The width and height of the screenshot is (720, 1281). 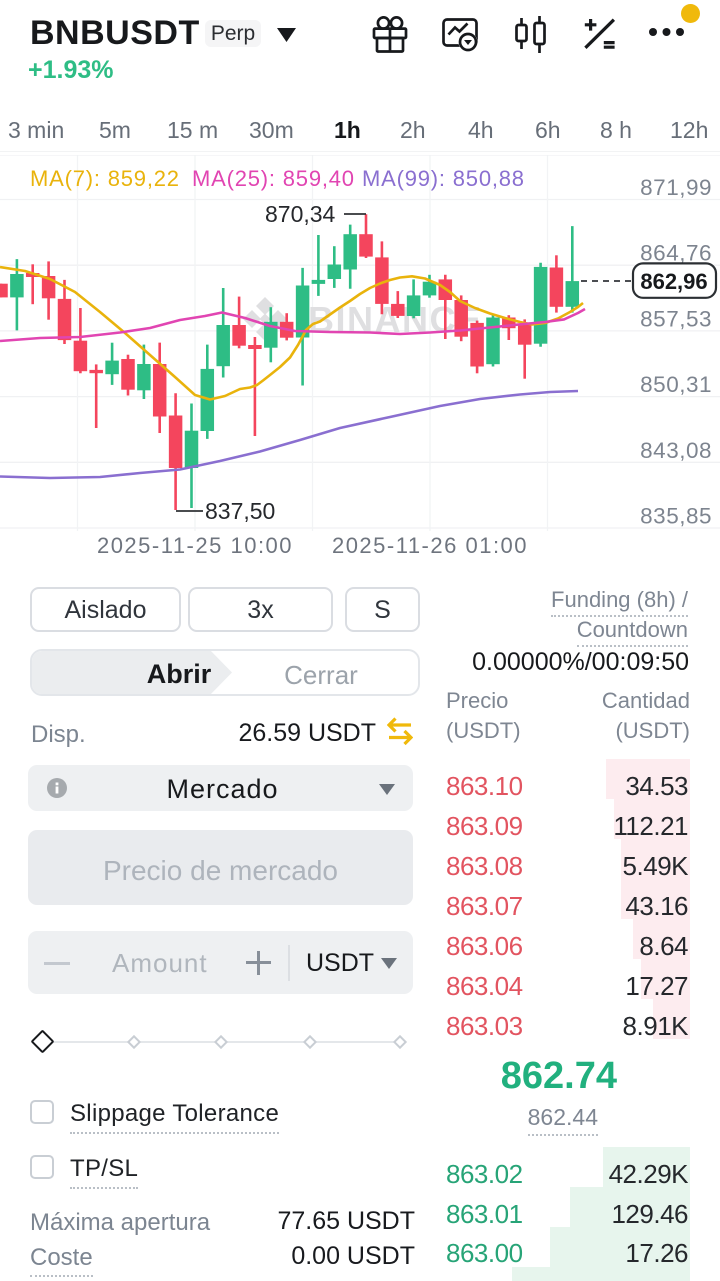 What do you see at coordinates (676, 253) in the screenshot?
I see `svg-text: 864,76` at bounding box center [676, 253].